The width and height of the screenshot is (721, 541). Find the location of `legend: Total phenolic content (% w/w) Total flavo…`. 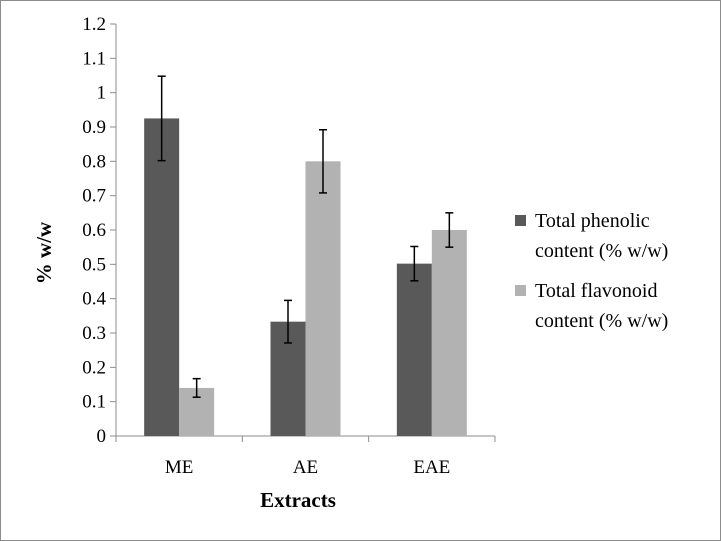

legend: Total phenolic content (% w/w) Total flavo… is located at coordinates (591, 271).